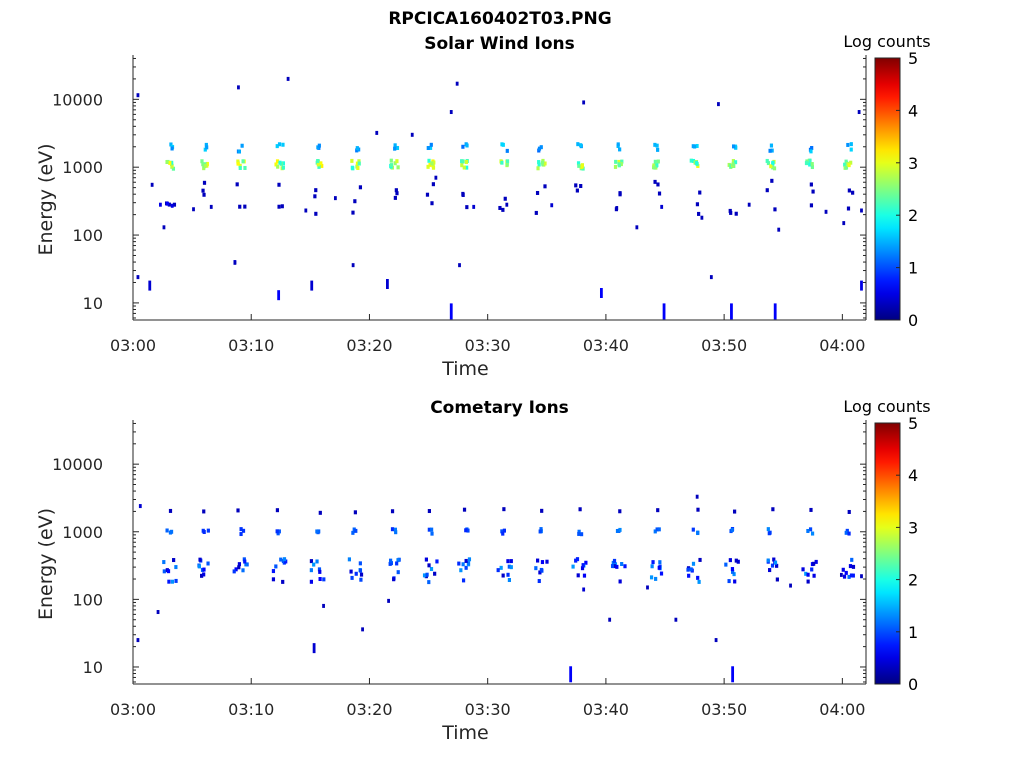 The width and height of the screenshot is (1024, 768). What do you see at coordinates (913, 475) in the screenshot?
I see `colorbar-tick-label: 4` at bounding box center [913, 475].